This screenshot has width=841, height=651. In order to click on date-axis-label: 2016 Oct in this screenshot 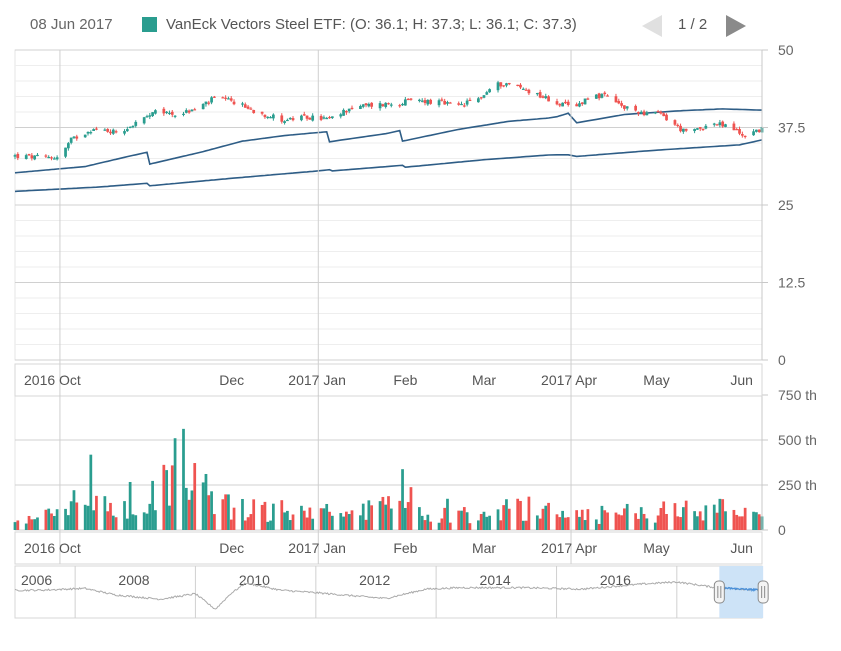, I will do `click(52, 380)`.